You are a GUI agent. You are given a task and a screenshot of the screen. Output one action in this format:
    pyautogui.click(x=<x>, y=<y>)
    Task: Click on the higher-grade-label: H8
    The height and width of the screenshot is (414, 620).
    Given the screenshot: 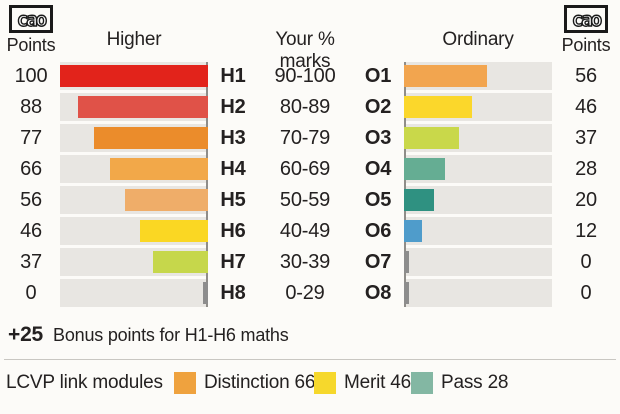 What is the action you would take?
    pyautogui.click(x=233, y=293)
    